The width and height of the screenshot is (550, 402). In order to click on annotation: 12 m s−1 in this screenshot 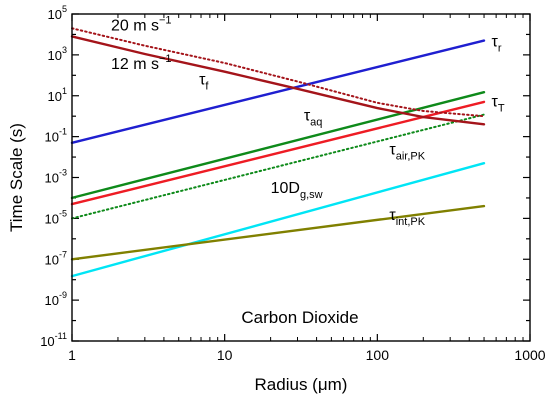, I will do `click(141, 63)`.